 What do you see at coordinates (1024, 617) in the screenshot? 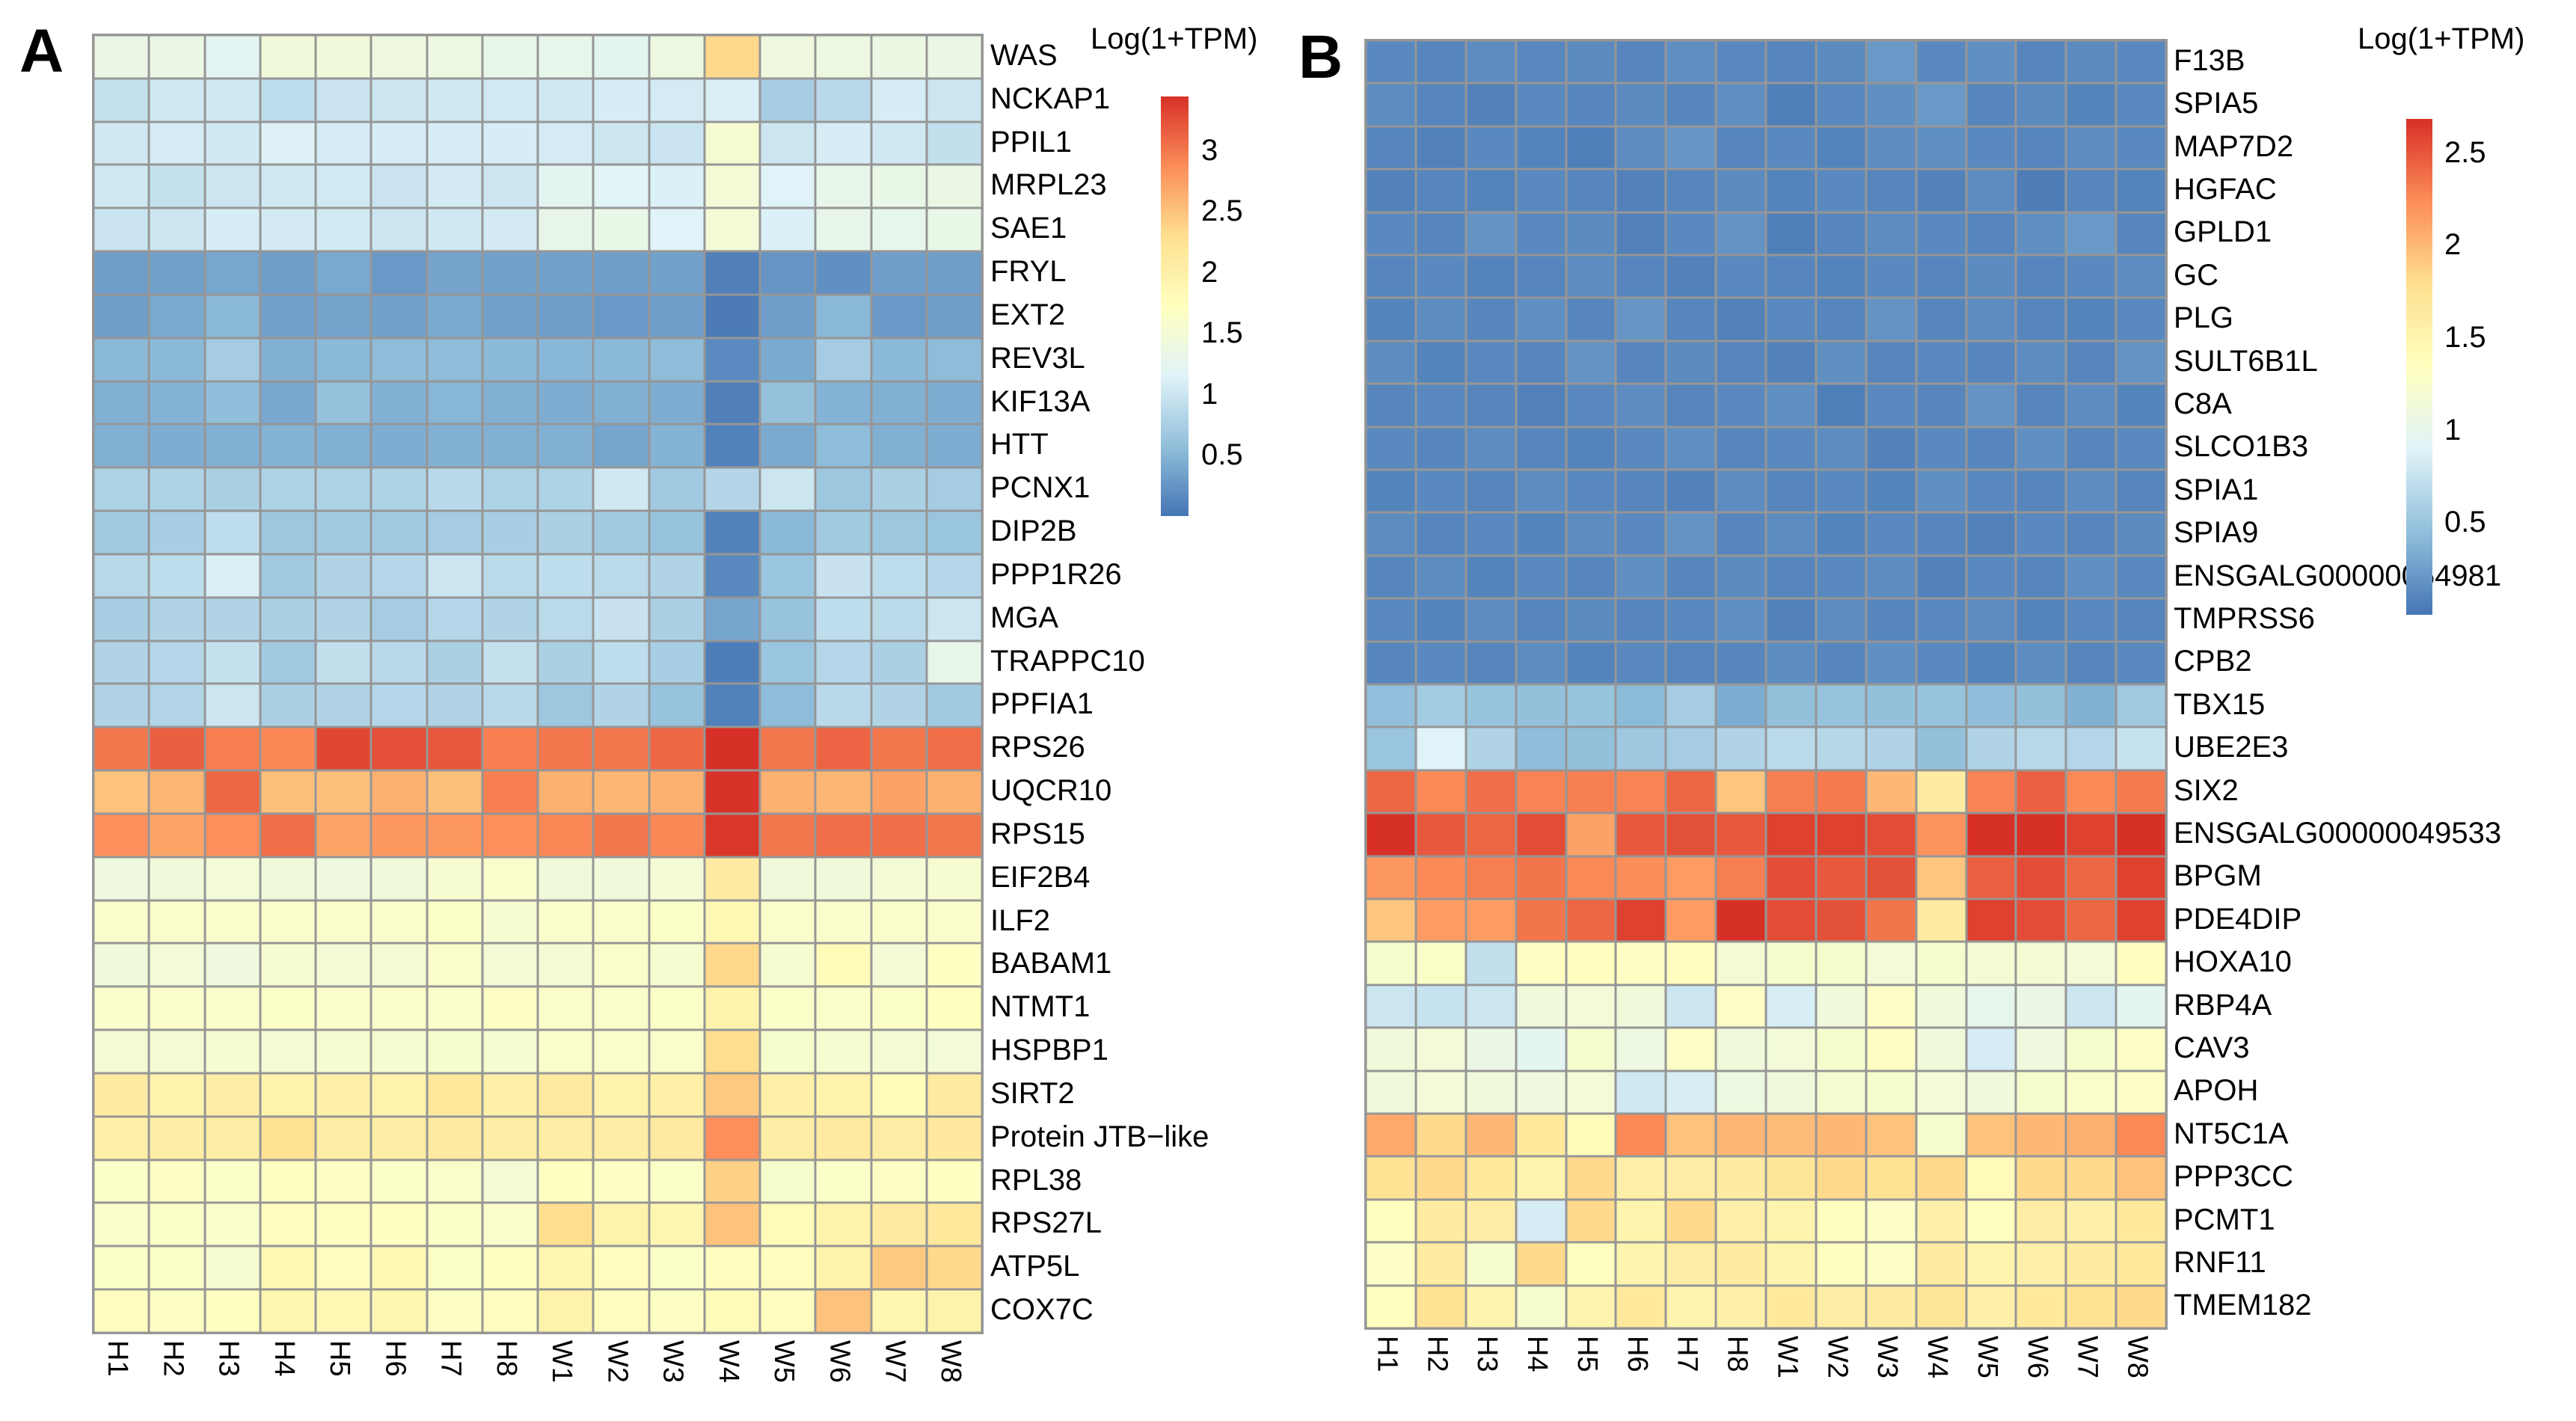
I see `gene-label: MGA` at bounding box center [1024, 617].